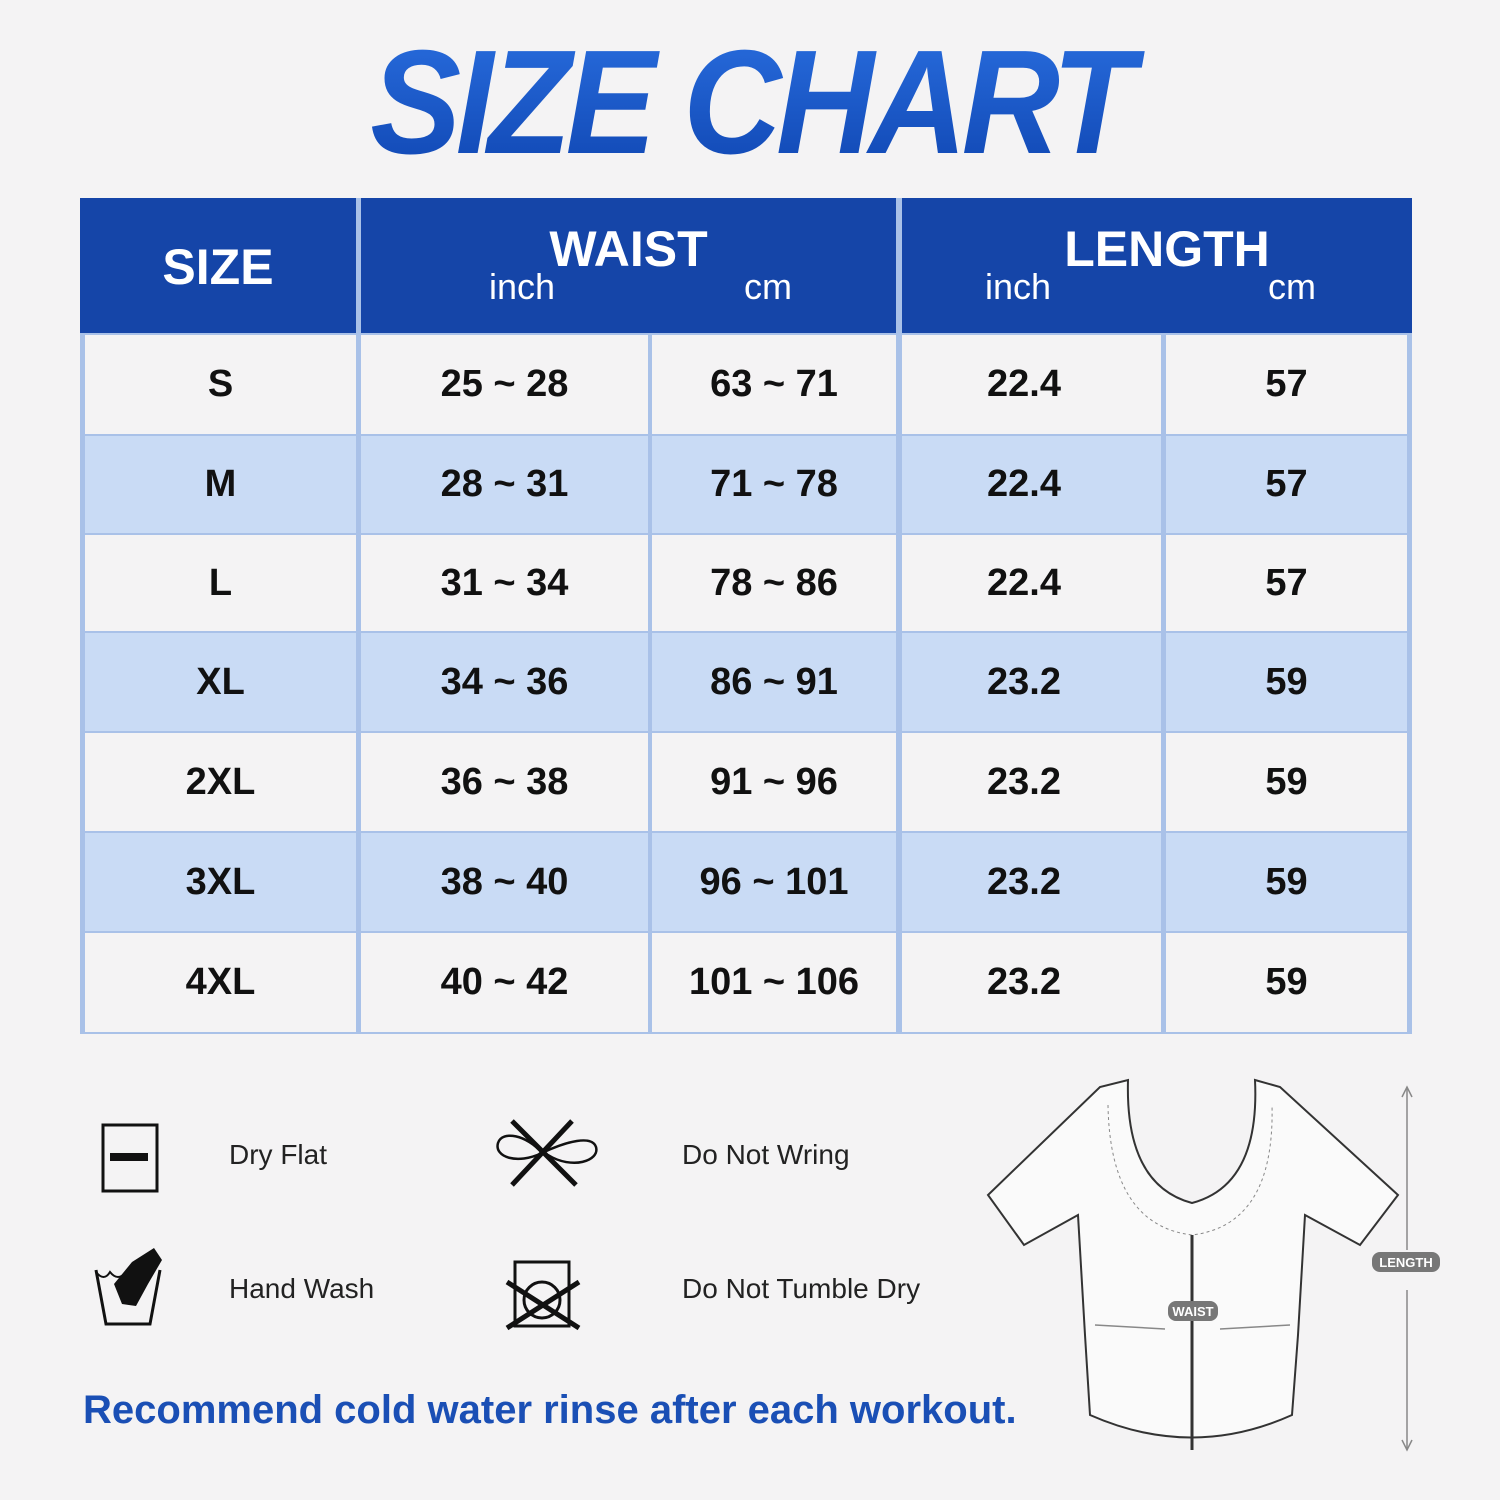 This screenshot has height=1500, width=1500. I want to click on cell-waist-inch: 34 ~ 36, so click(504, 682).